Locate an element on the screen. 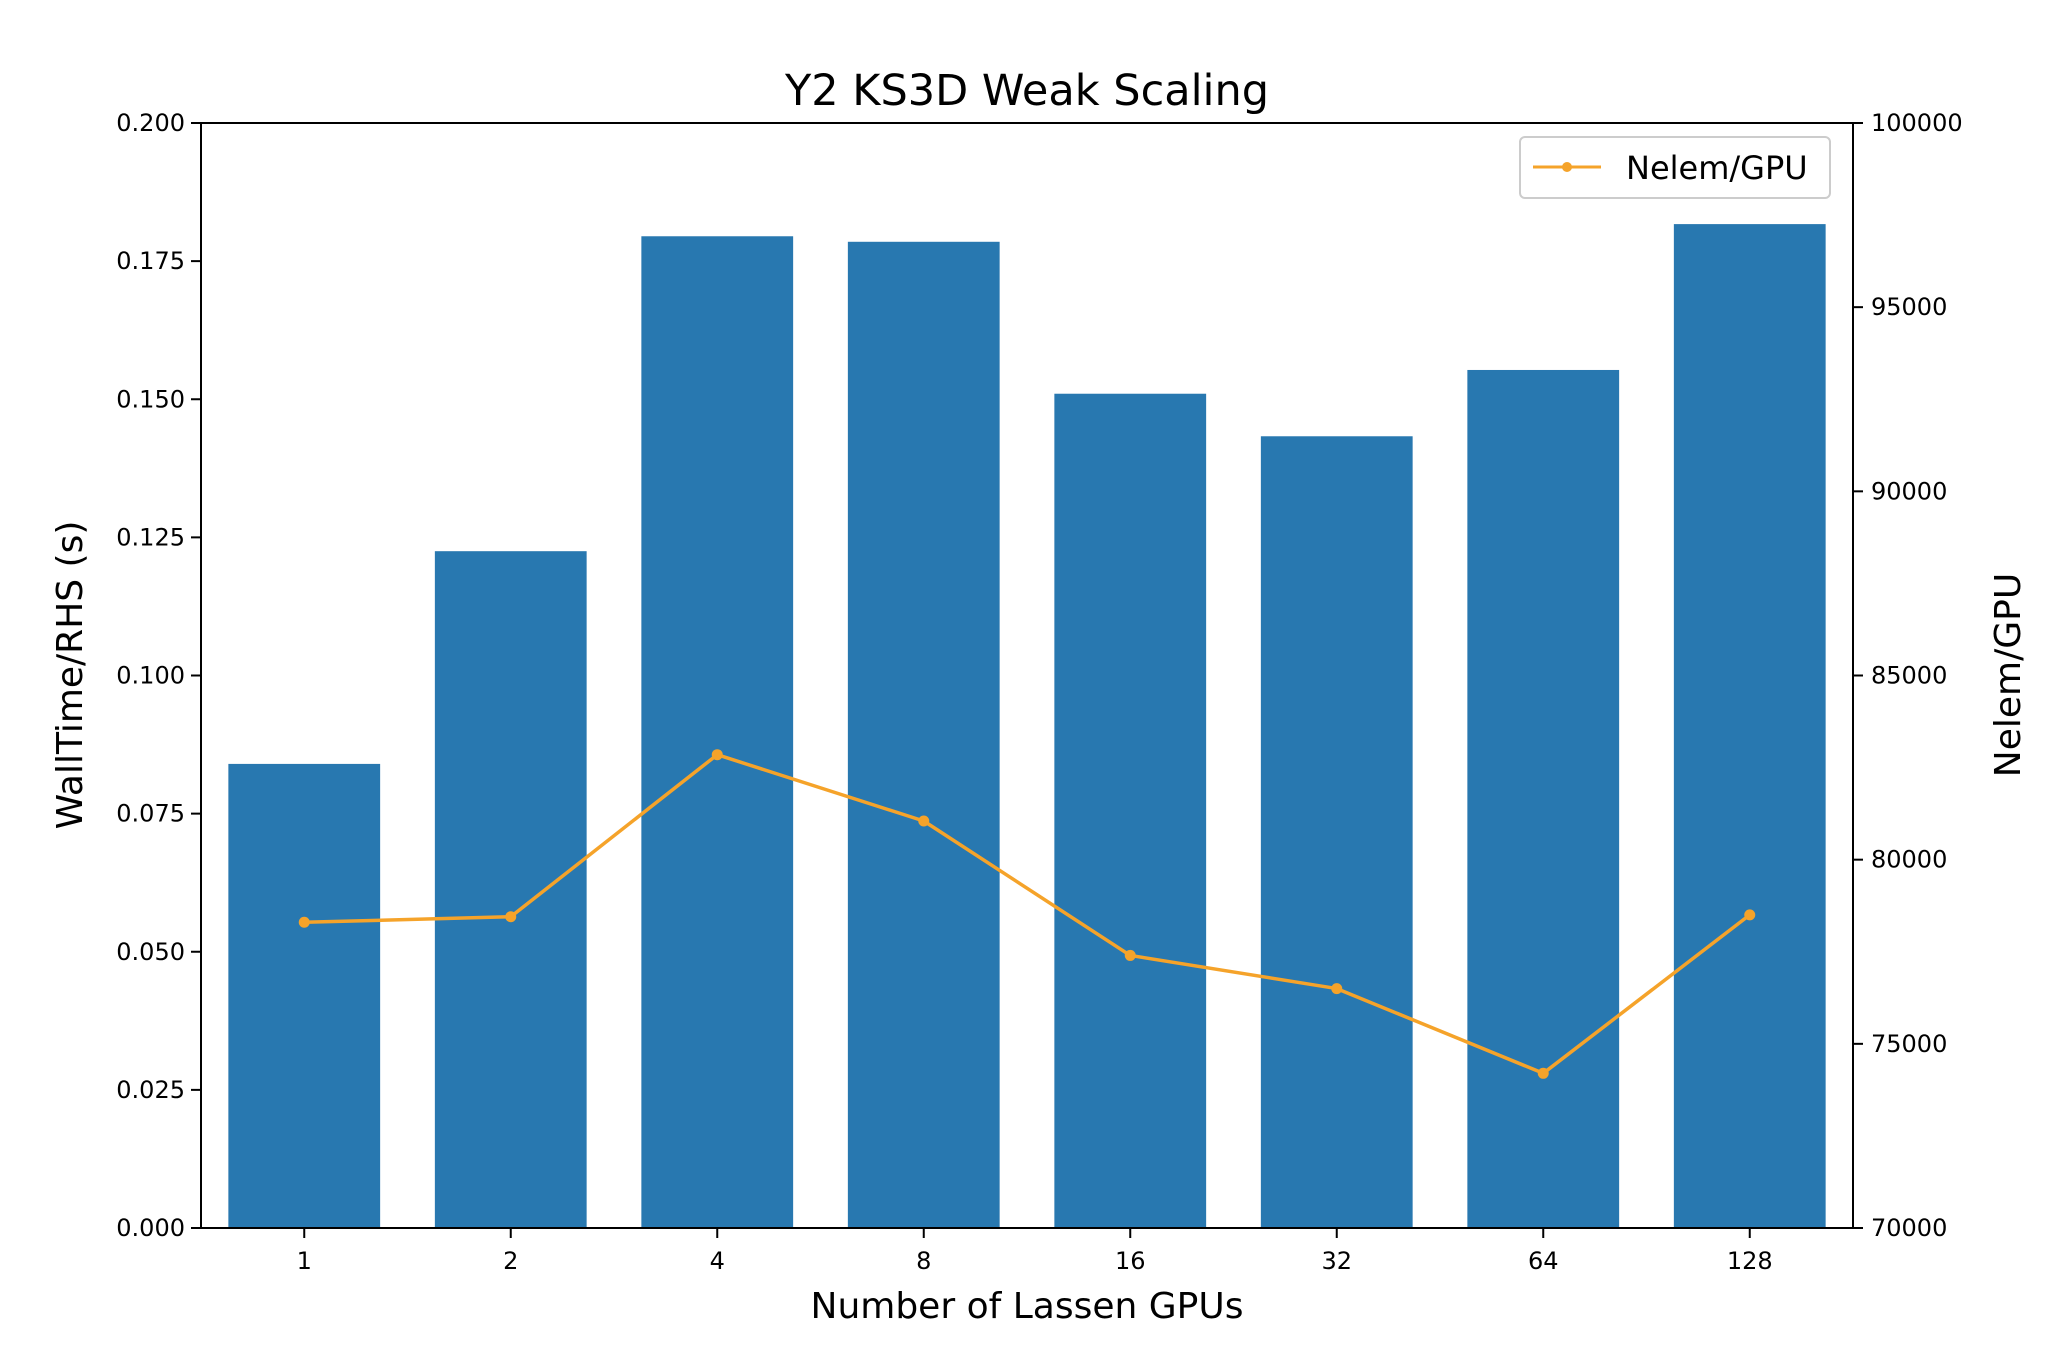  right-tick-label: 85000 is located at coordinates (1909, 676).